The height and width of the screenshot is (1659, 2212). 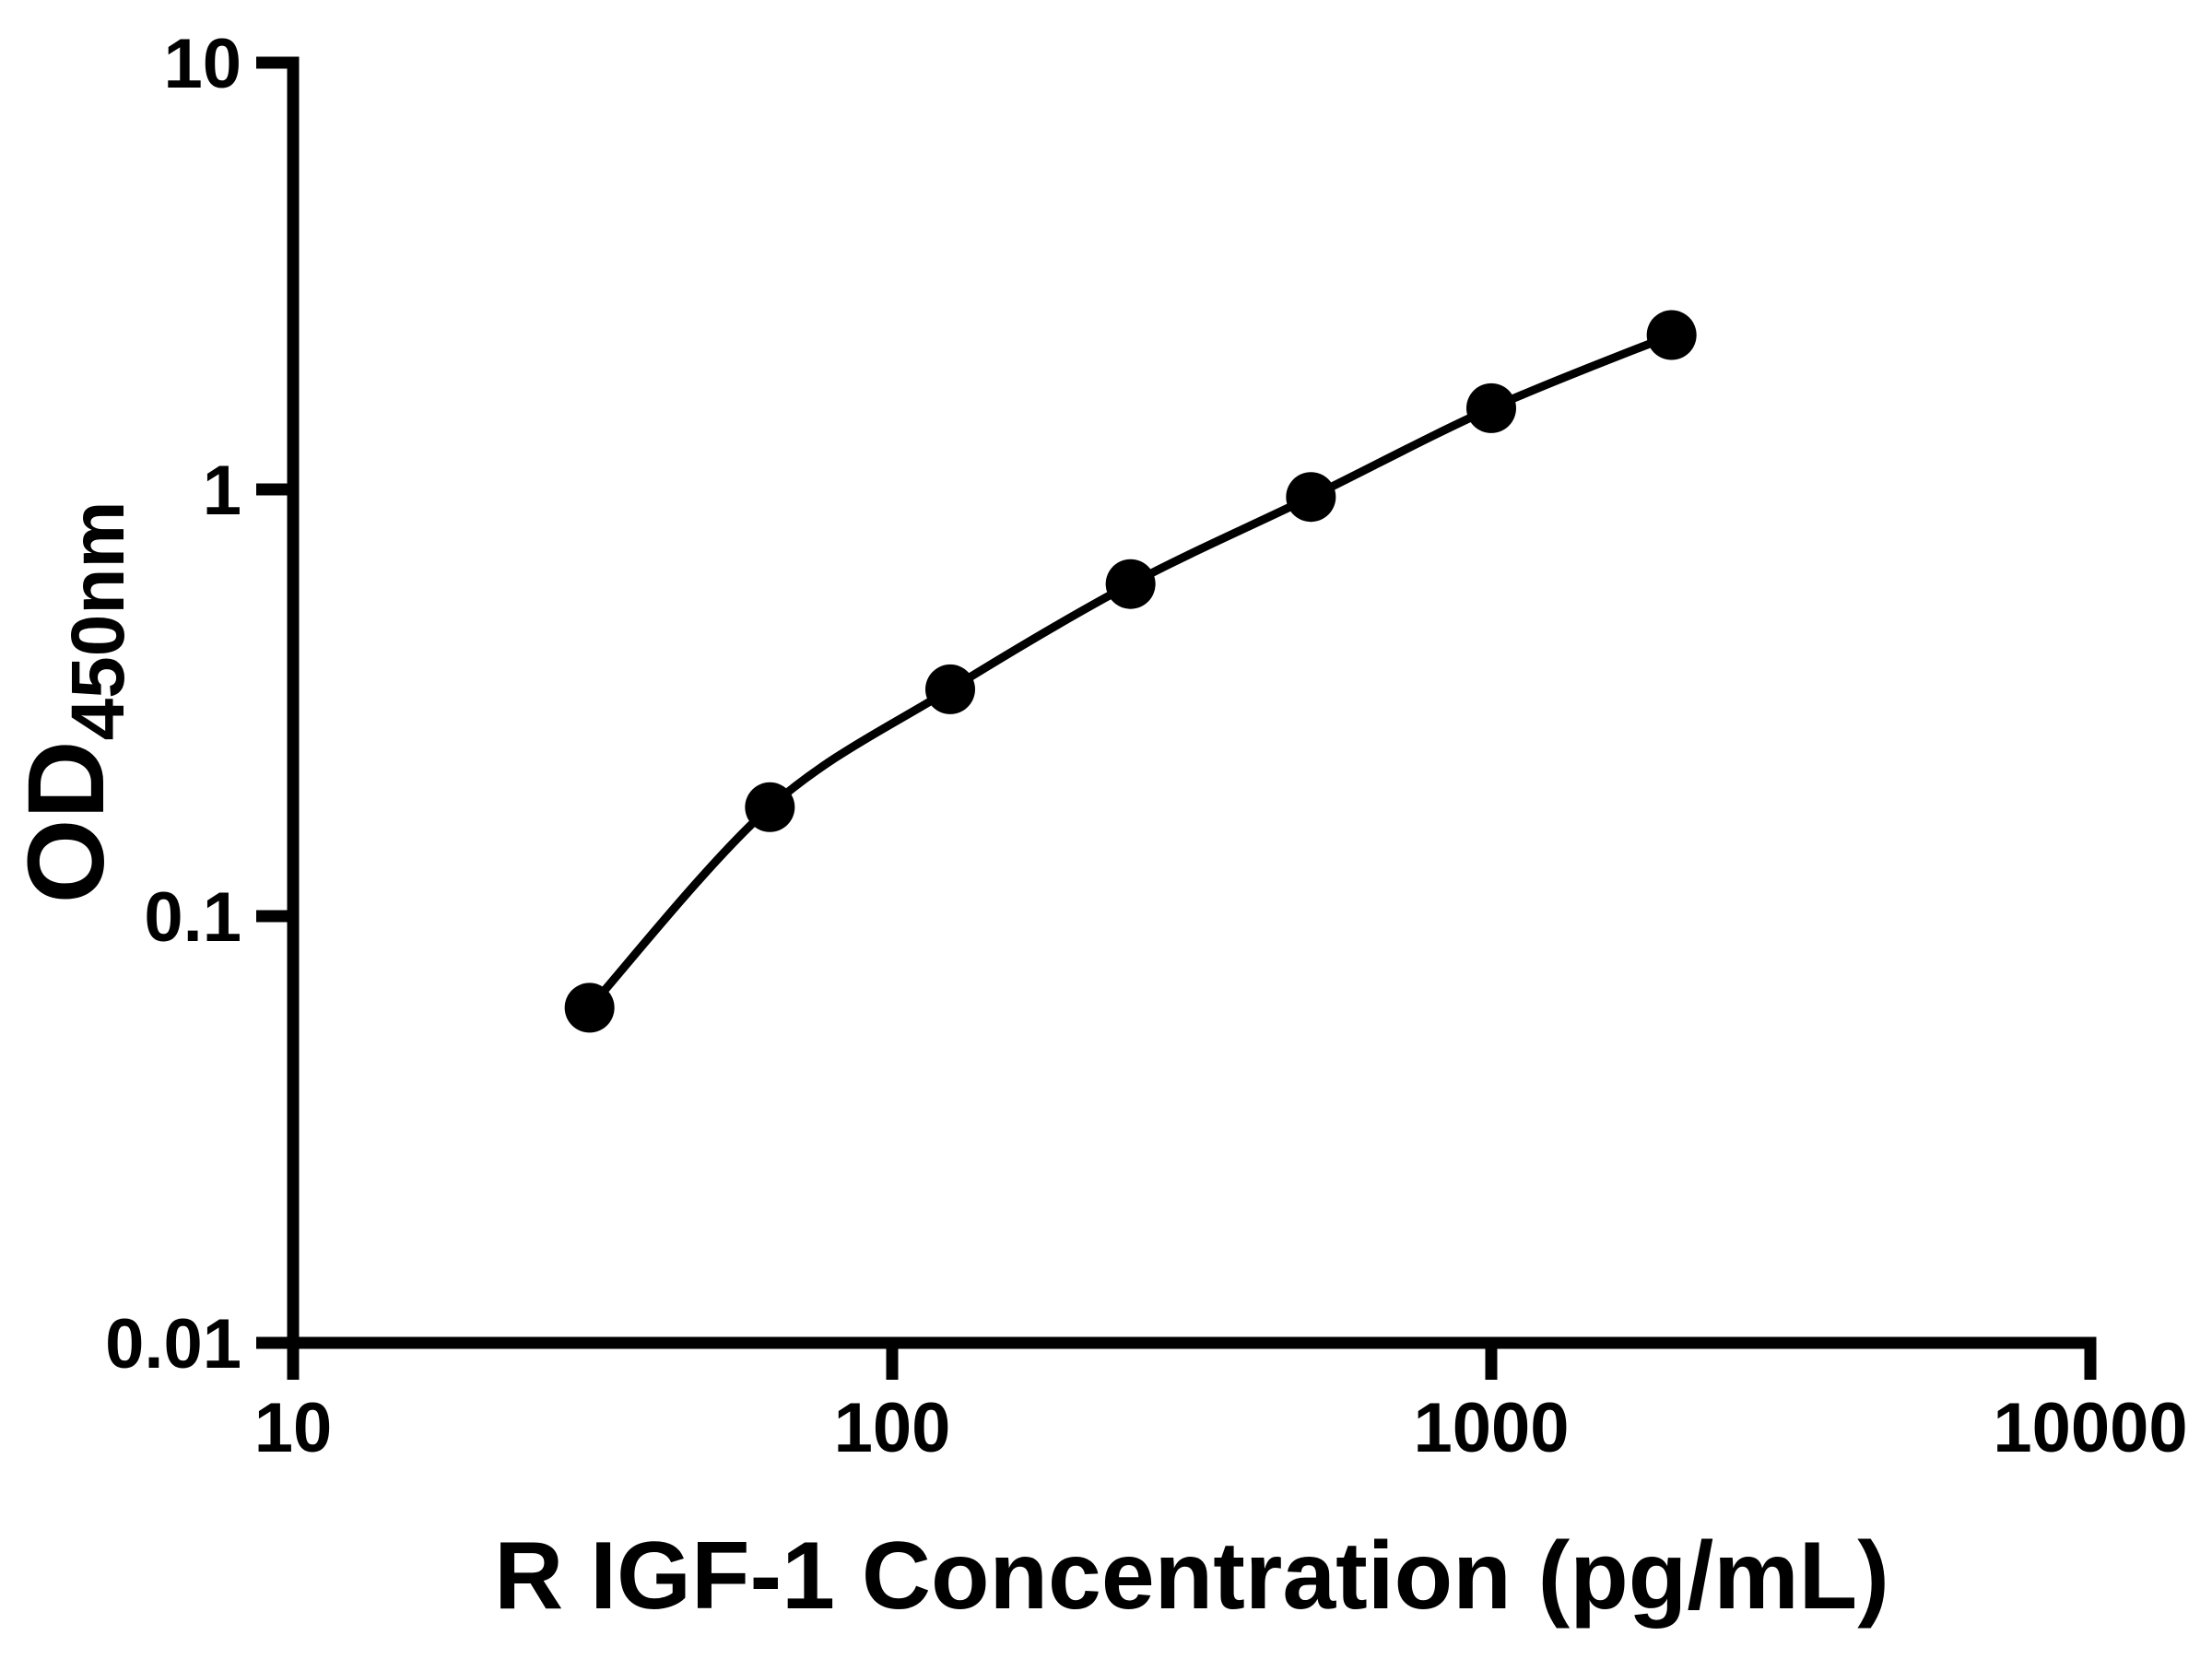 What do you see at coordinates (173, 1344) in the screenshot?
I see `y-tick-label: 0.01` at bounding box center [173, 1344].